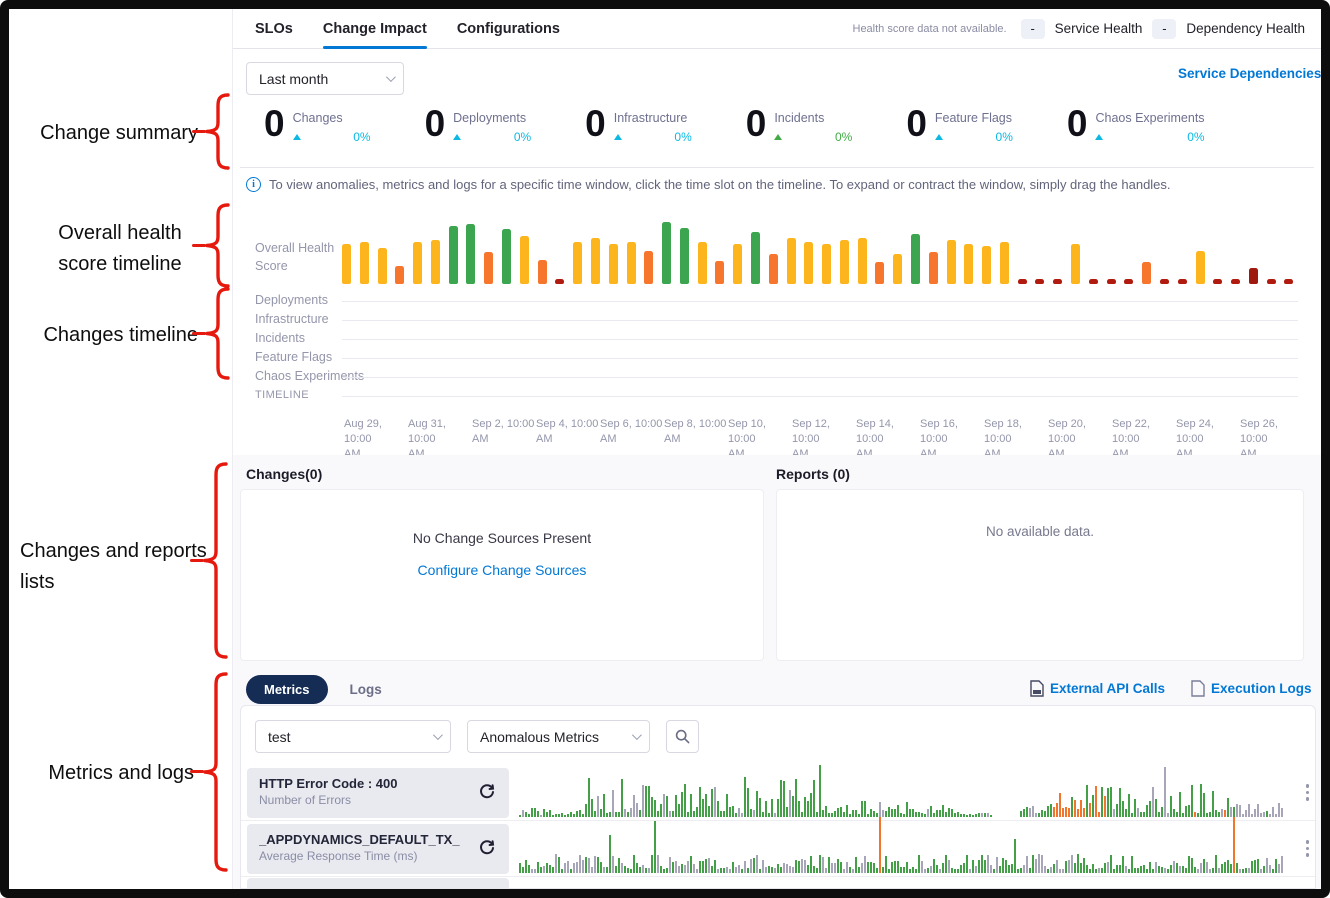 The height and width of the screenshot is (898, 1330). What do you see at coordinates (558, 736) in the screenshot?
I see `metric-filter-select: Anomalous Metrics` at bounding box center [558, 736].